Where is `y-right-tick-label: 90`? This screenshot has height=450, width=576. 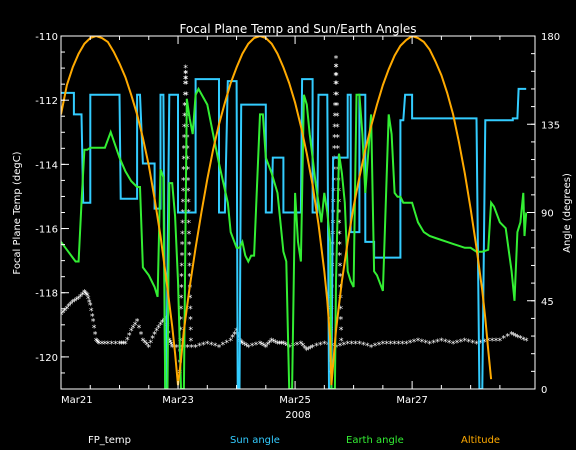
y-right-tick-label: 90 is located at coordinates (547, 214).